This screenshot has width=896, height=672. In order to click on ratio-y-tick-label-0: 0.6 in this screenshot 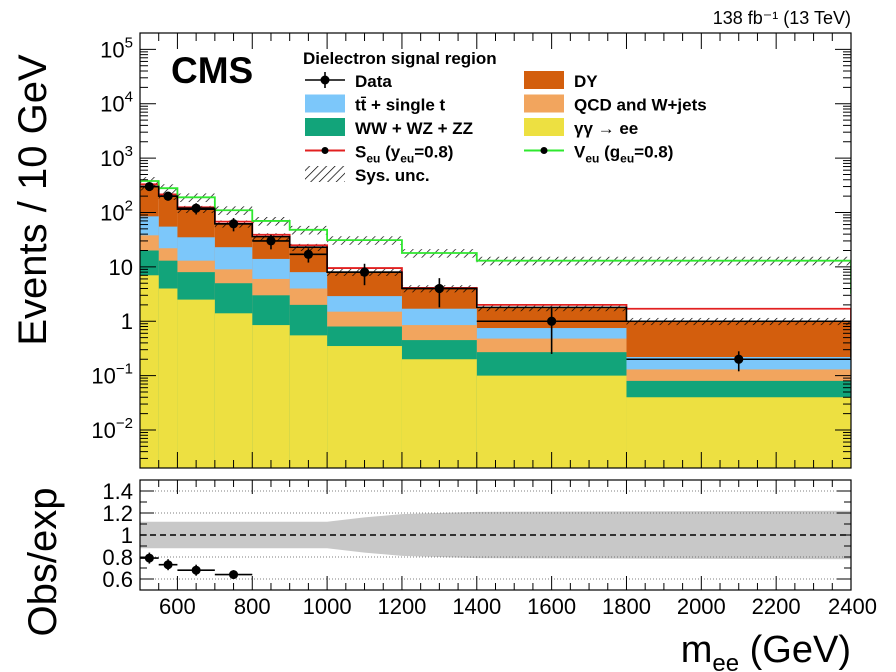, I will do `click(117, 579)`.